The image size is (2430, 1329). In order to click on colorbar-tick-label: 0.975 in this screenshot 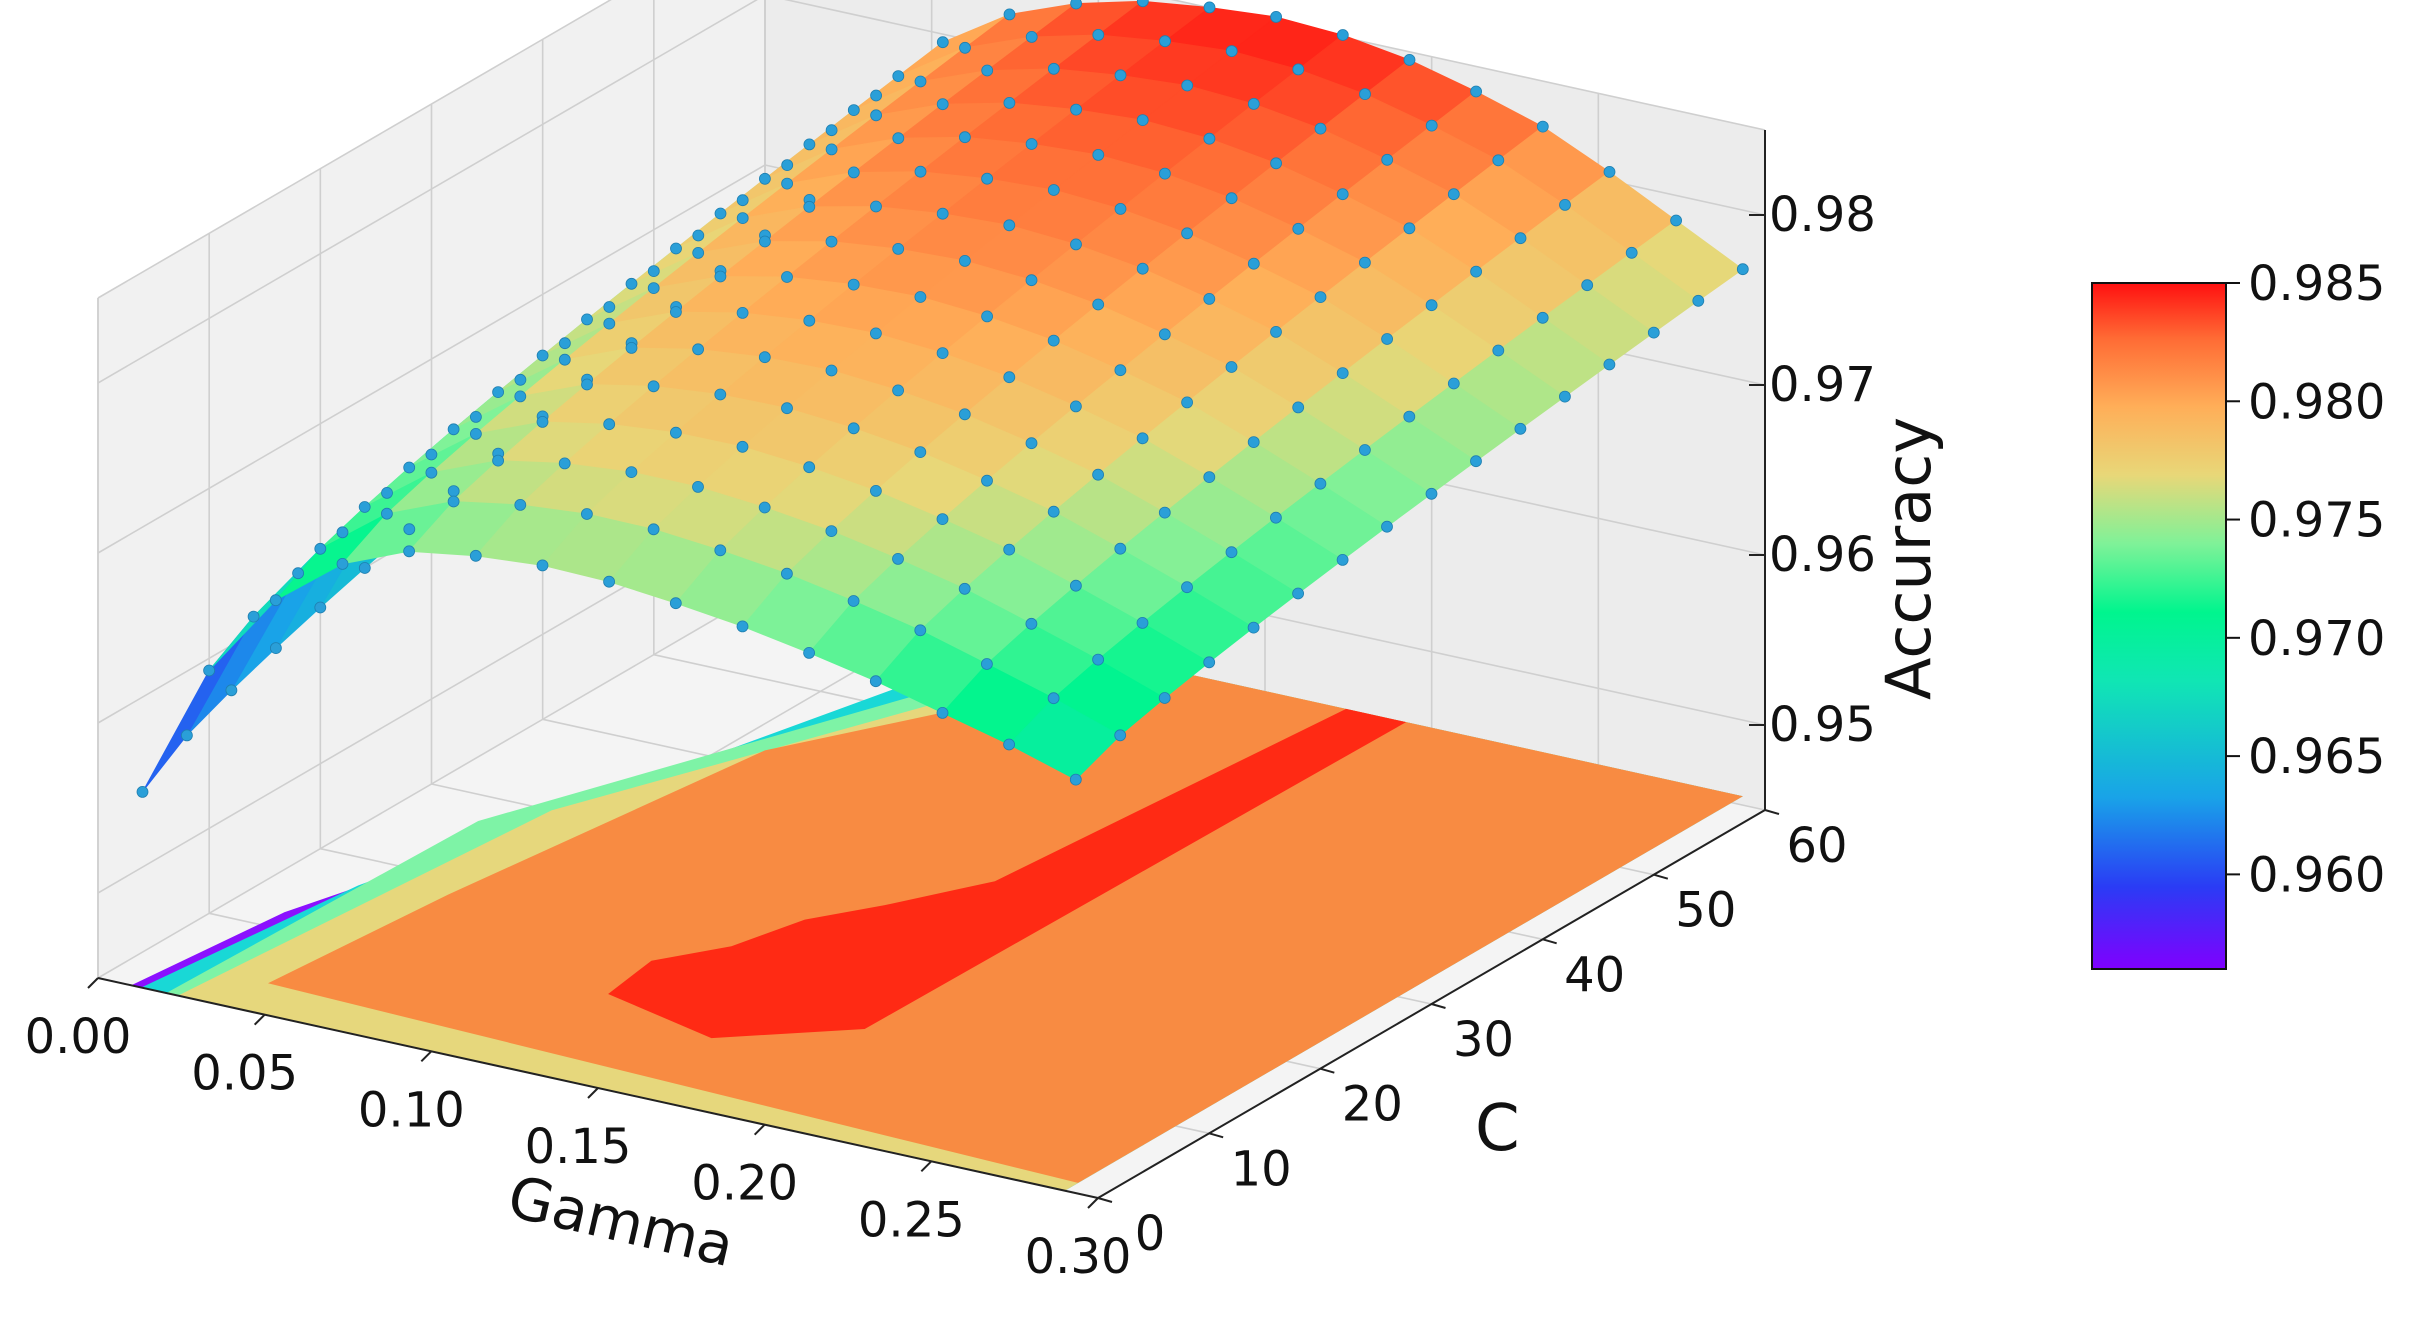, I will do `click(2316, 521)`.